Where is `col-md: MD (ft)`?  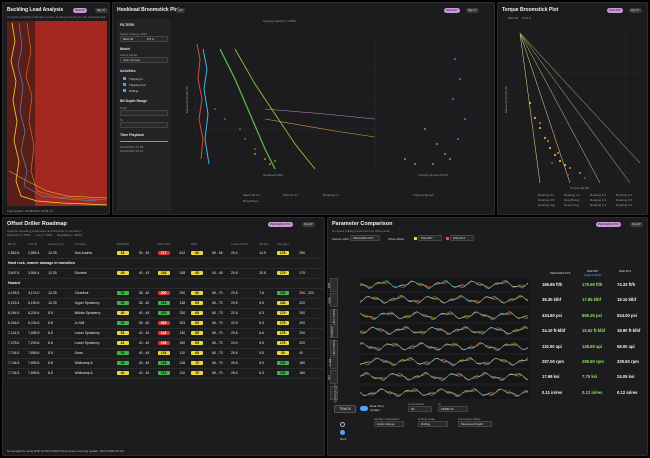
col-md: MD (ft) is located at coordinates (12, 244).